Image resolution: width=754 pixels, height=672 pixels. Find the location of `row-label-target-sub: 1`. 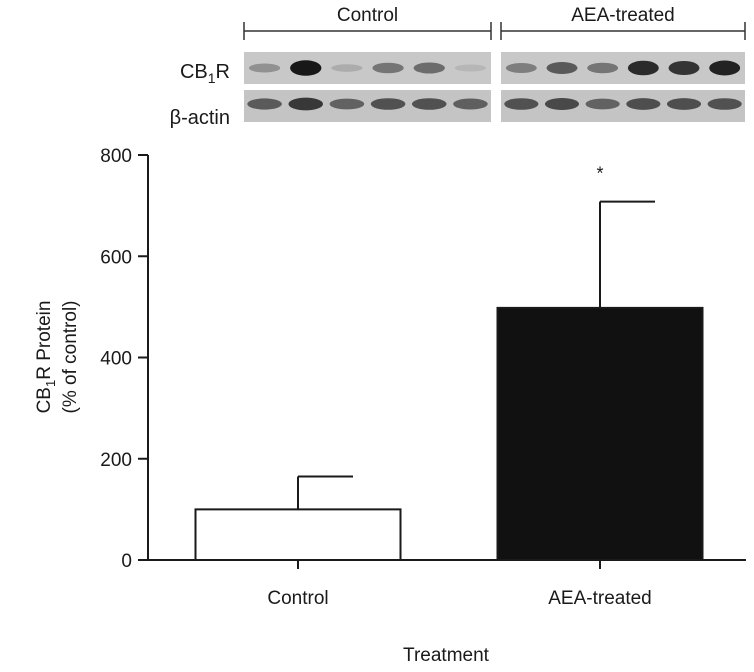

row-label-target-sub: 1 is located at coordinates (212, 78).